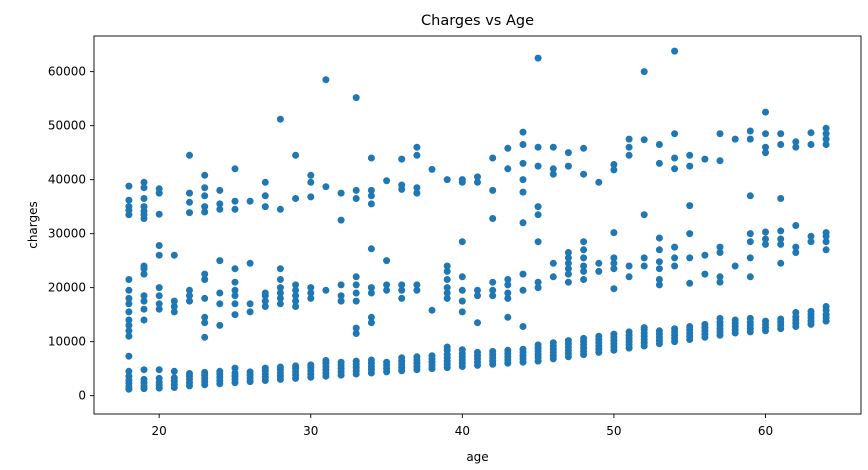 The height and width of the screenshot is (470, 868). Describe the element at coordinates (477, 457) in the screenshot. I see `x-axis-label: age` at that location.